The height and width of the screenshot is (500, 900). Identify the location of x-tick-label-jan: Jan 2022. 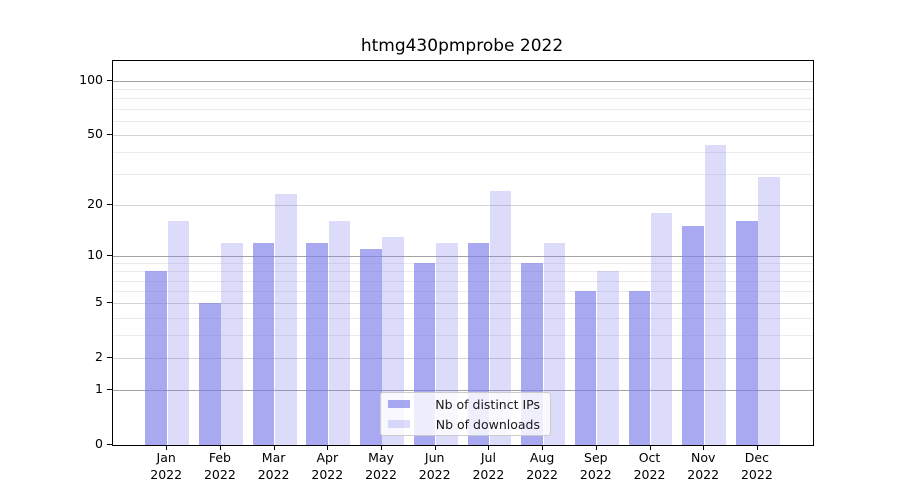
(166, 466).